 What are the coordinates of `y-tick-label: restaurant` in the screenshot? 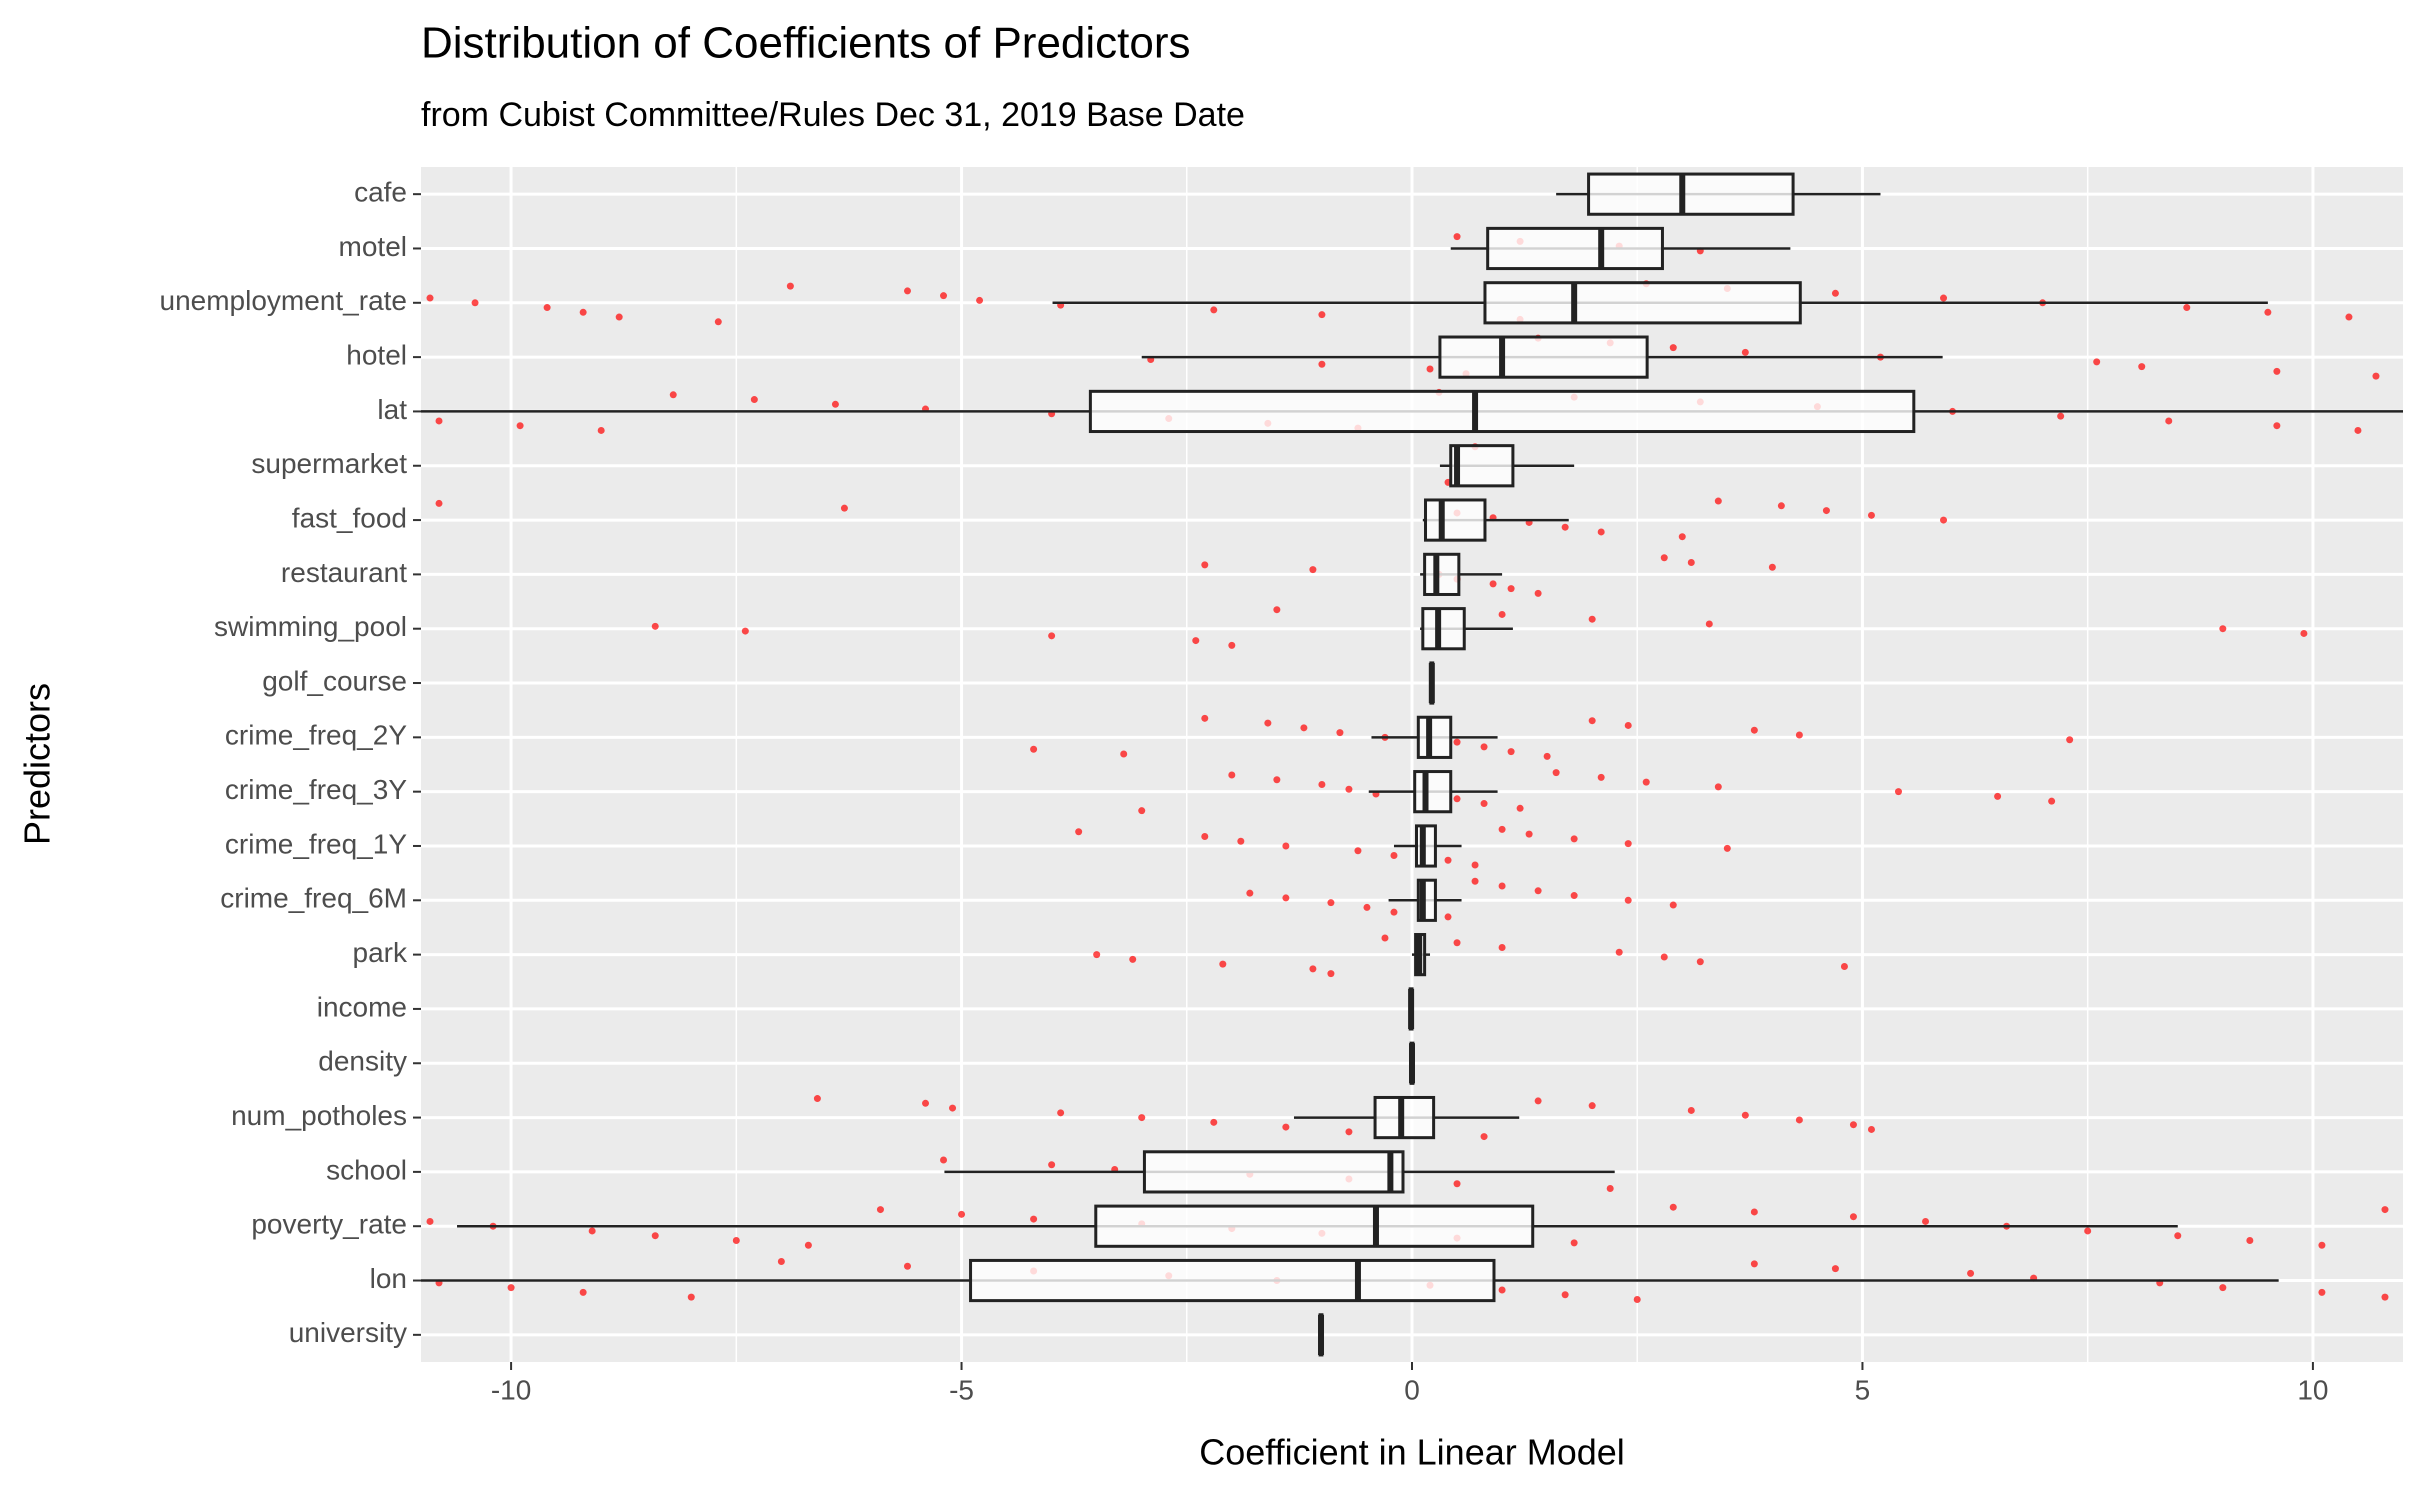 It's located at (344, 572).